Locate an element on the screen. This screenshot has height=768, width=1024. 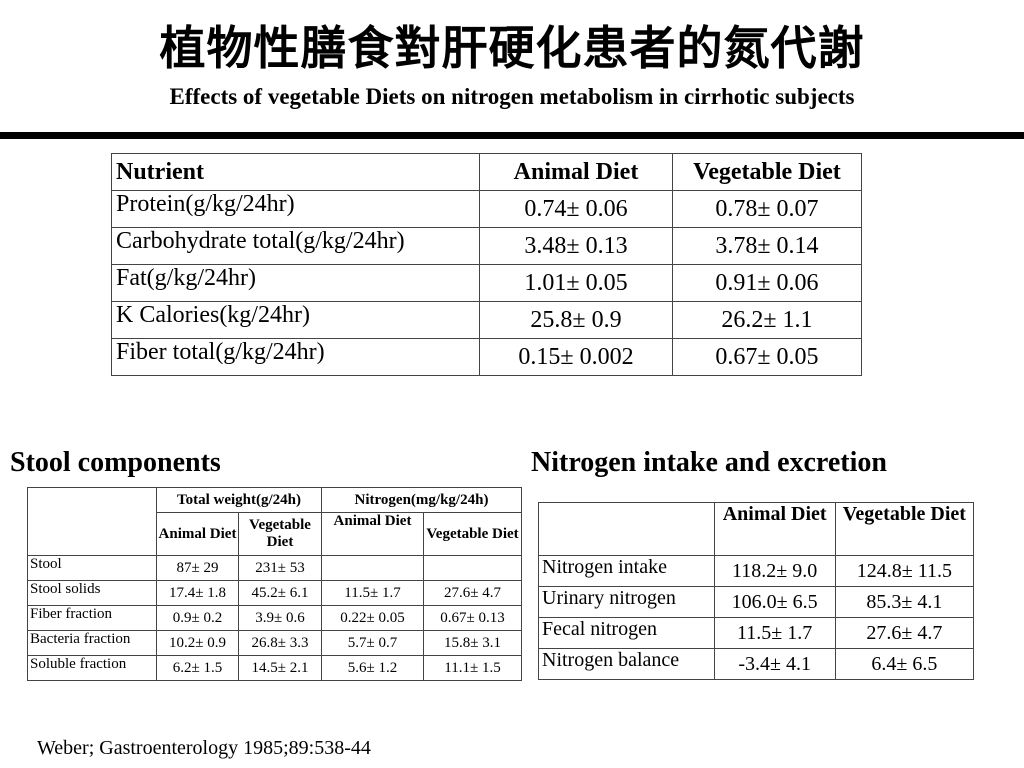
row-label: Fecal nitrogen is located at coordinates (626, 633).